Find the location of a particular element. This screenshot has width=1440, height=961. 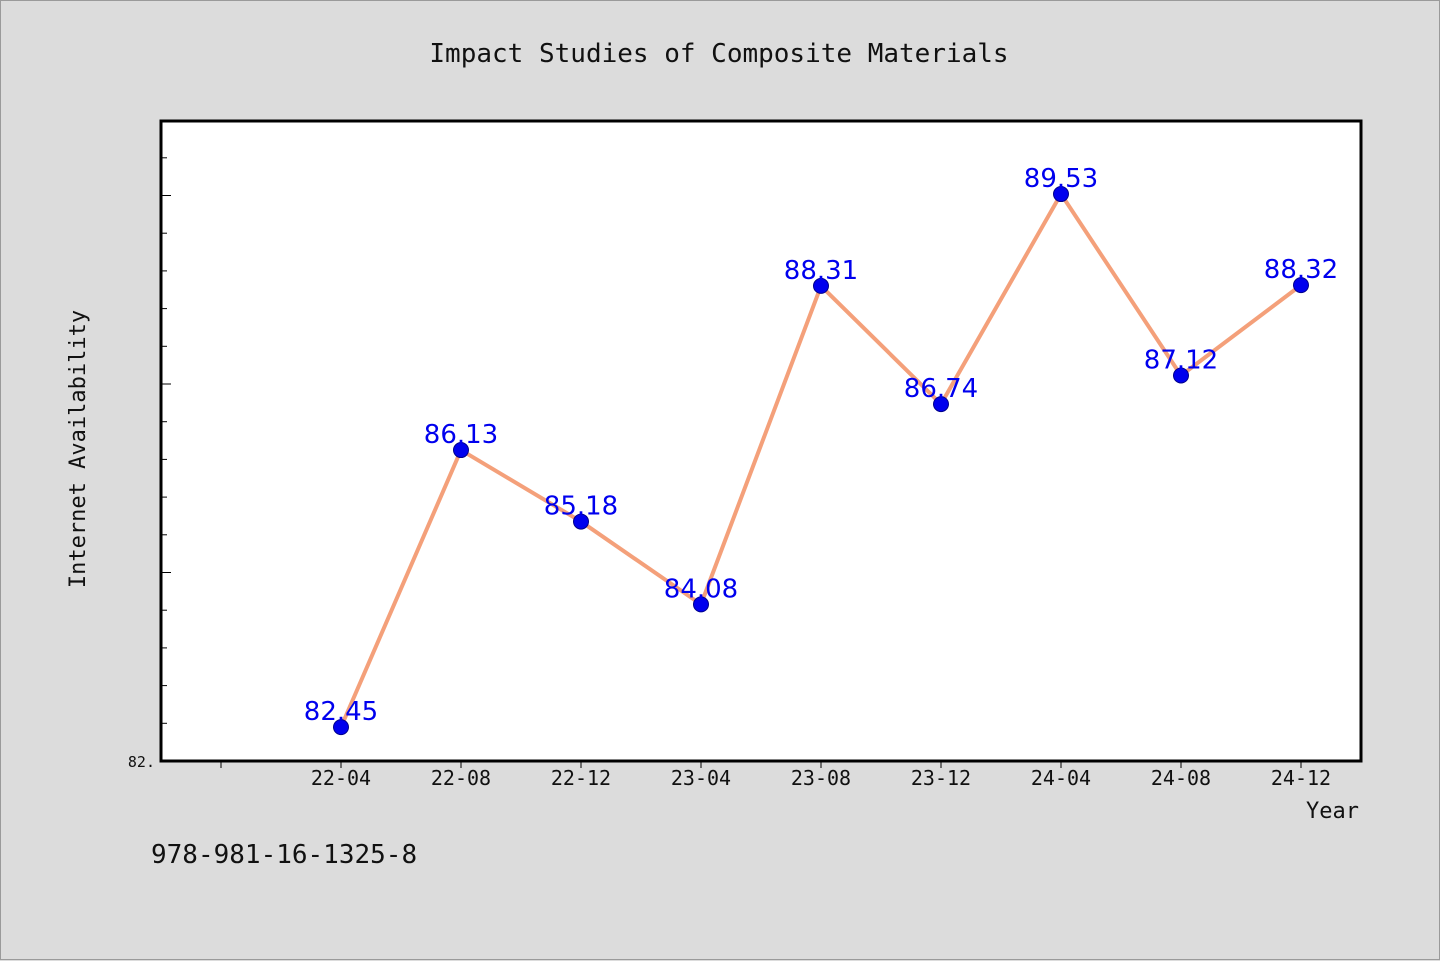

data-label: 87.12 is located at coordinates (1181, 360).